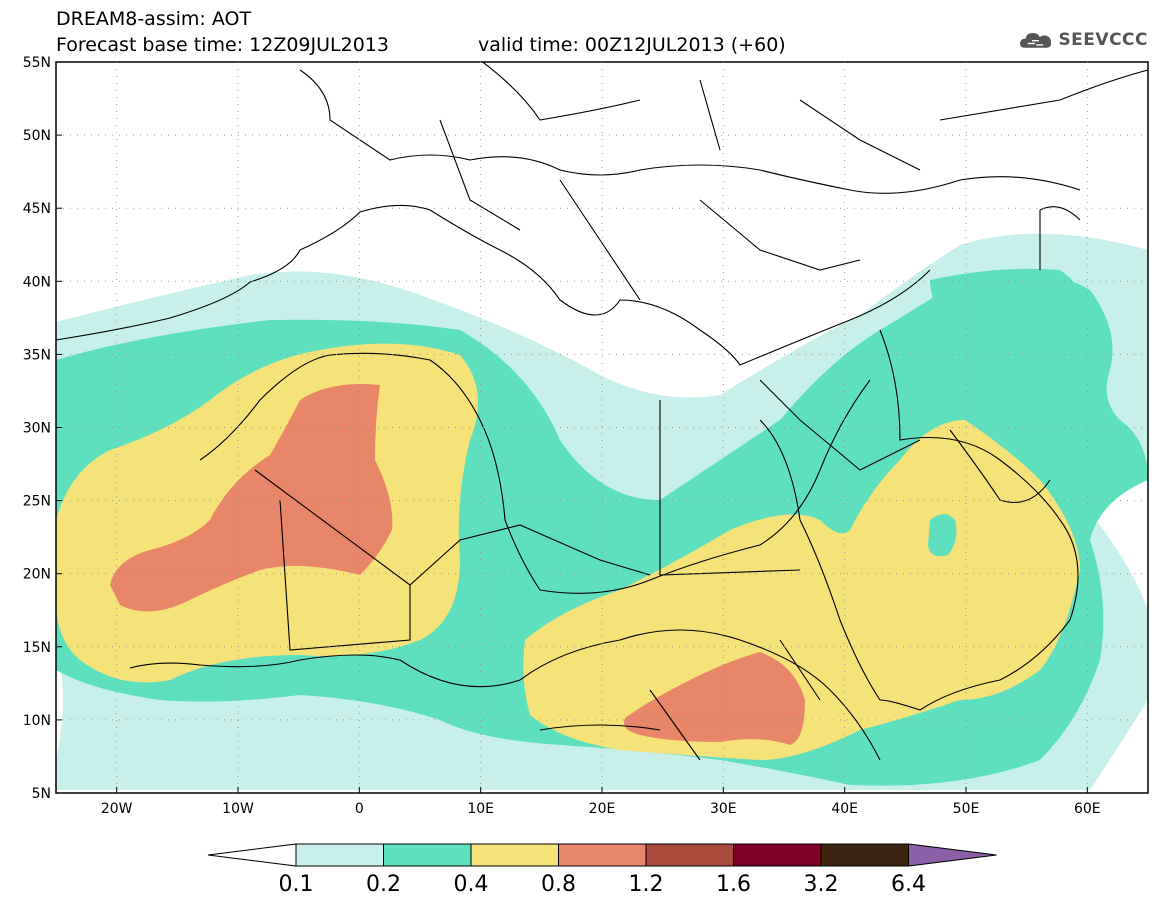  Describe the element at coordinates (602, 809) in the screenshot. I see `lon-tick-label: 20E` at that location.